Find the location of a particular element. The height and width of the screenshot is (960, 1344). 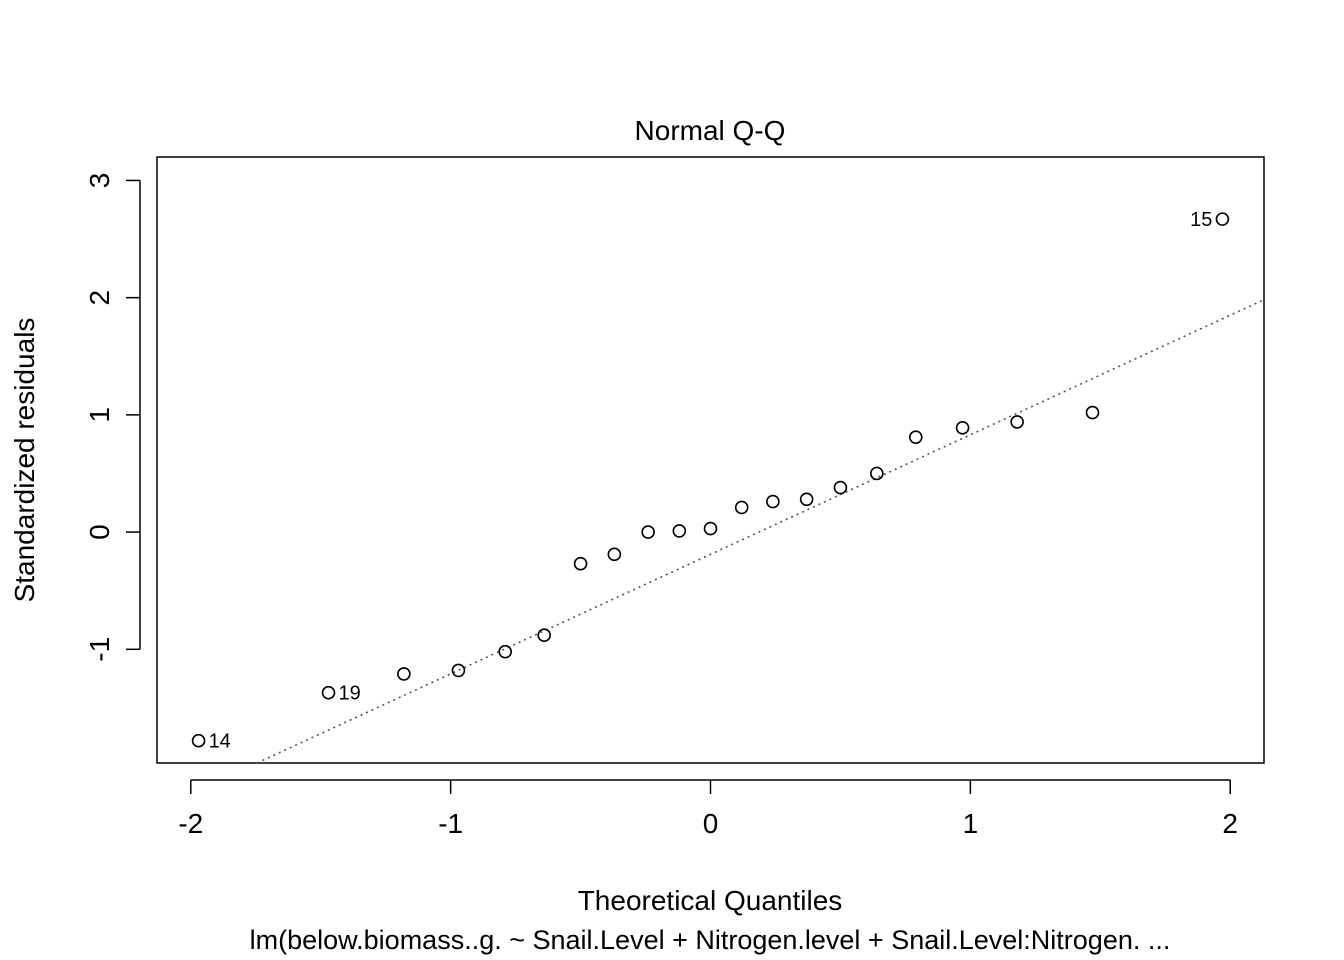

x-axis-label: Theoretical Quantiles is located at coordinates (710, 900).